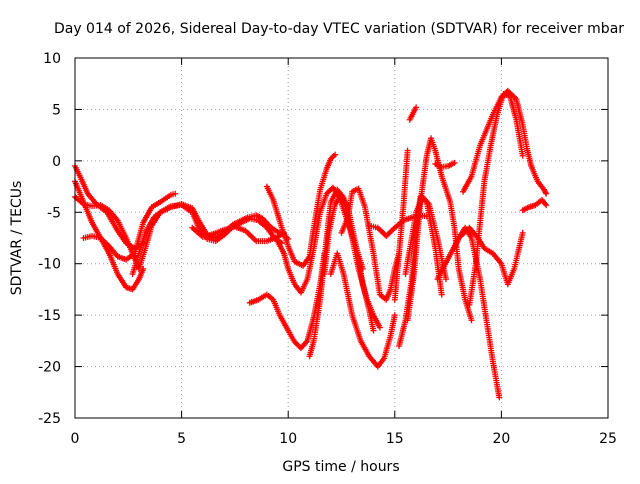 Image resolution: width=640 pixels, height=484 pixels. What do you see at coordinates (17, 238) in the screenshot?
I see `y-axis-label: SDTVAR / TECUs` at bounding box center [17, 238].